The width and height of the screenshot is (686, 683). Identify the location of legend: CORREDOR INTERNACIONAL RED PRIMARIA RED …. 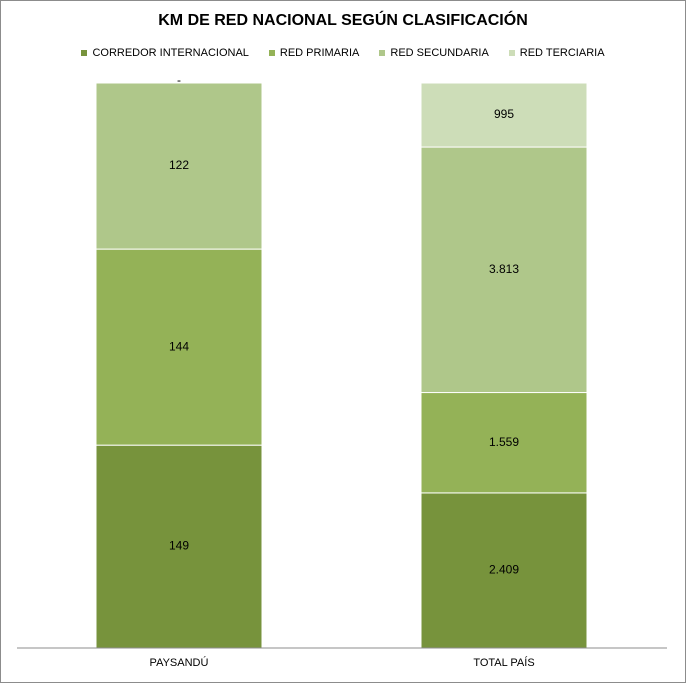
(343, 53).